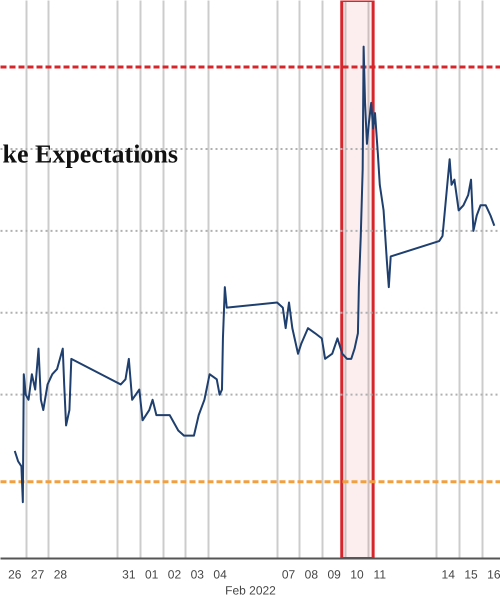  I want to click on x-tick-label: 31, so click(129, 575).